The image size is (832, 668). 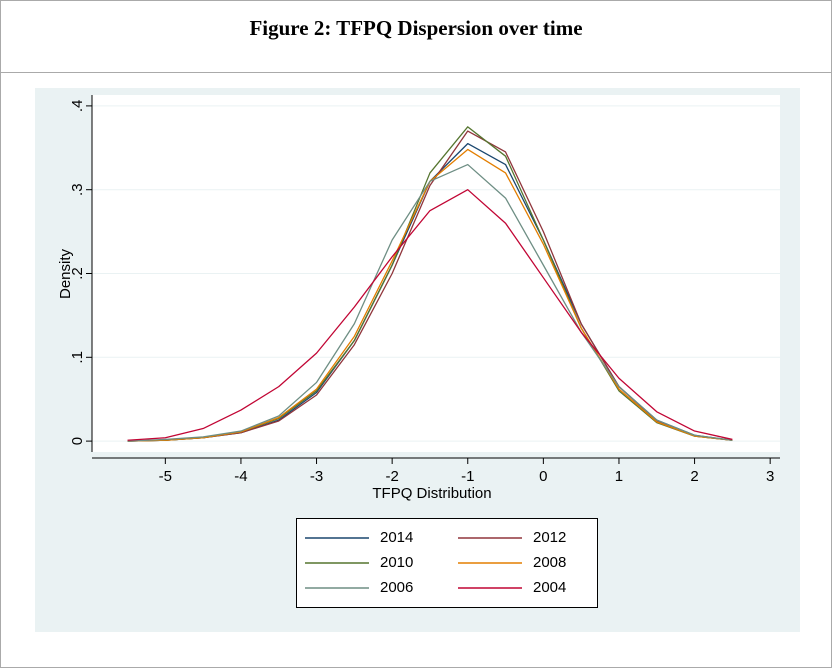 What do you see at coordinates (543, 476) in the screenshot?
I see `x-tick-label: 0` at bounding box center [543, 476].